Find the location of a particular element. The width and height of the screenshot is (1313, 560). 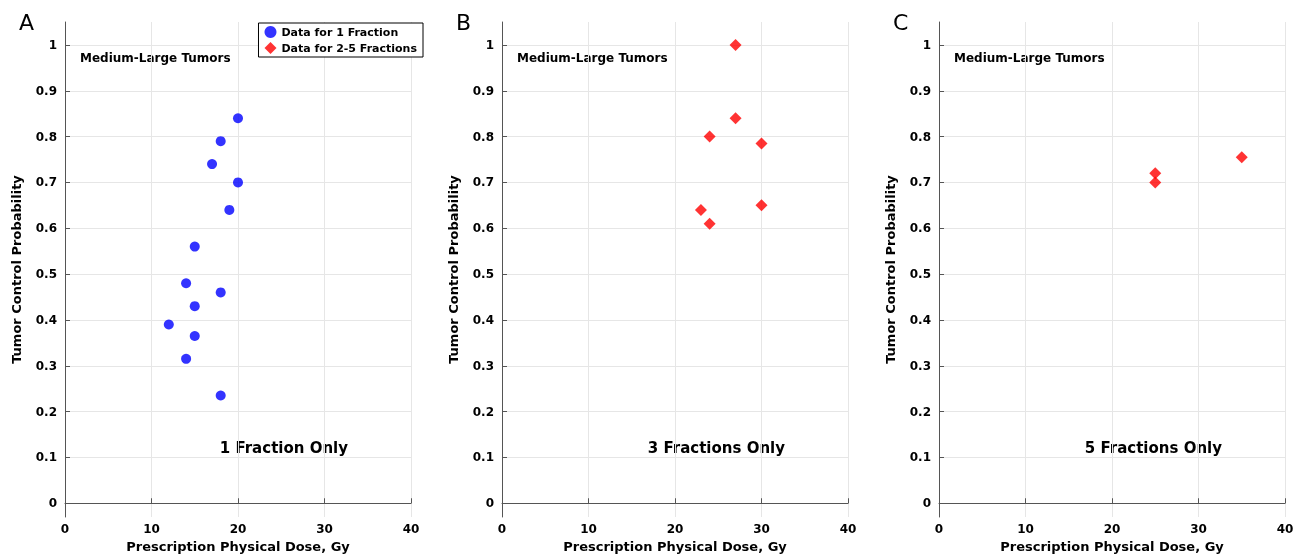

annotation: 1 Fraction Only is located at coordinates (284, 447).